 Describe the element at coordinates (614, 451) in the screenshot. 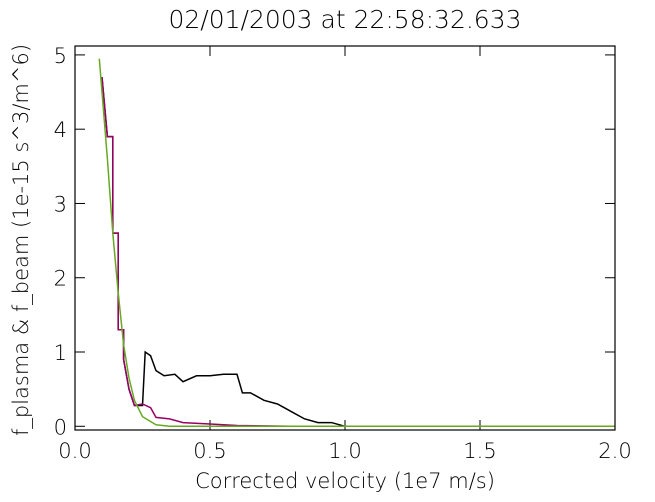

I see `x-tick-label: 2.0` at that location.